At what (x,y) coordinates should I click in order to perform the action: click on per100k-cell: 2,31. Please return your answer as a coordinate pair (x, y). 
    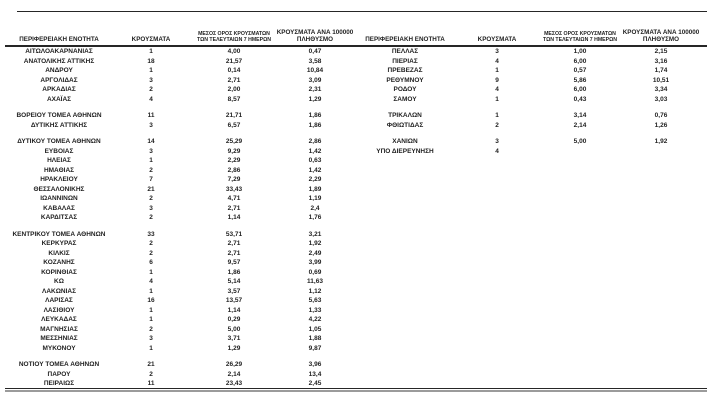
    Looking at the image, I should click on (315, 89).